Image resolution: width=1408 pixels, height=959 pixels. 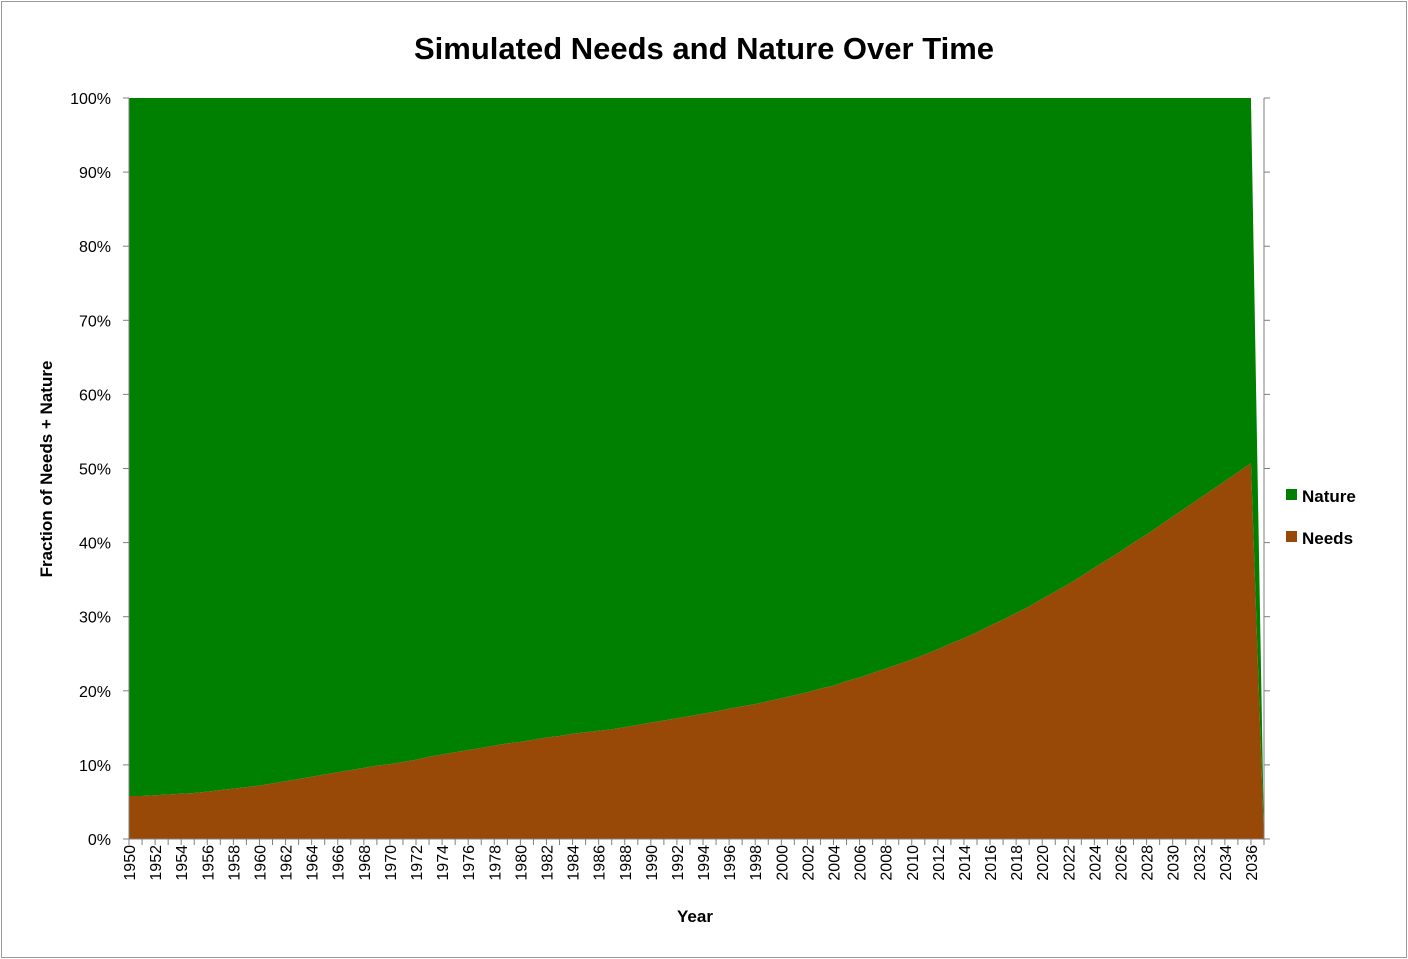 I want to click on x-tick-label: 1962, so click(x=287, y=863).